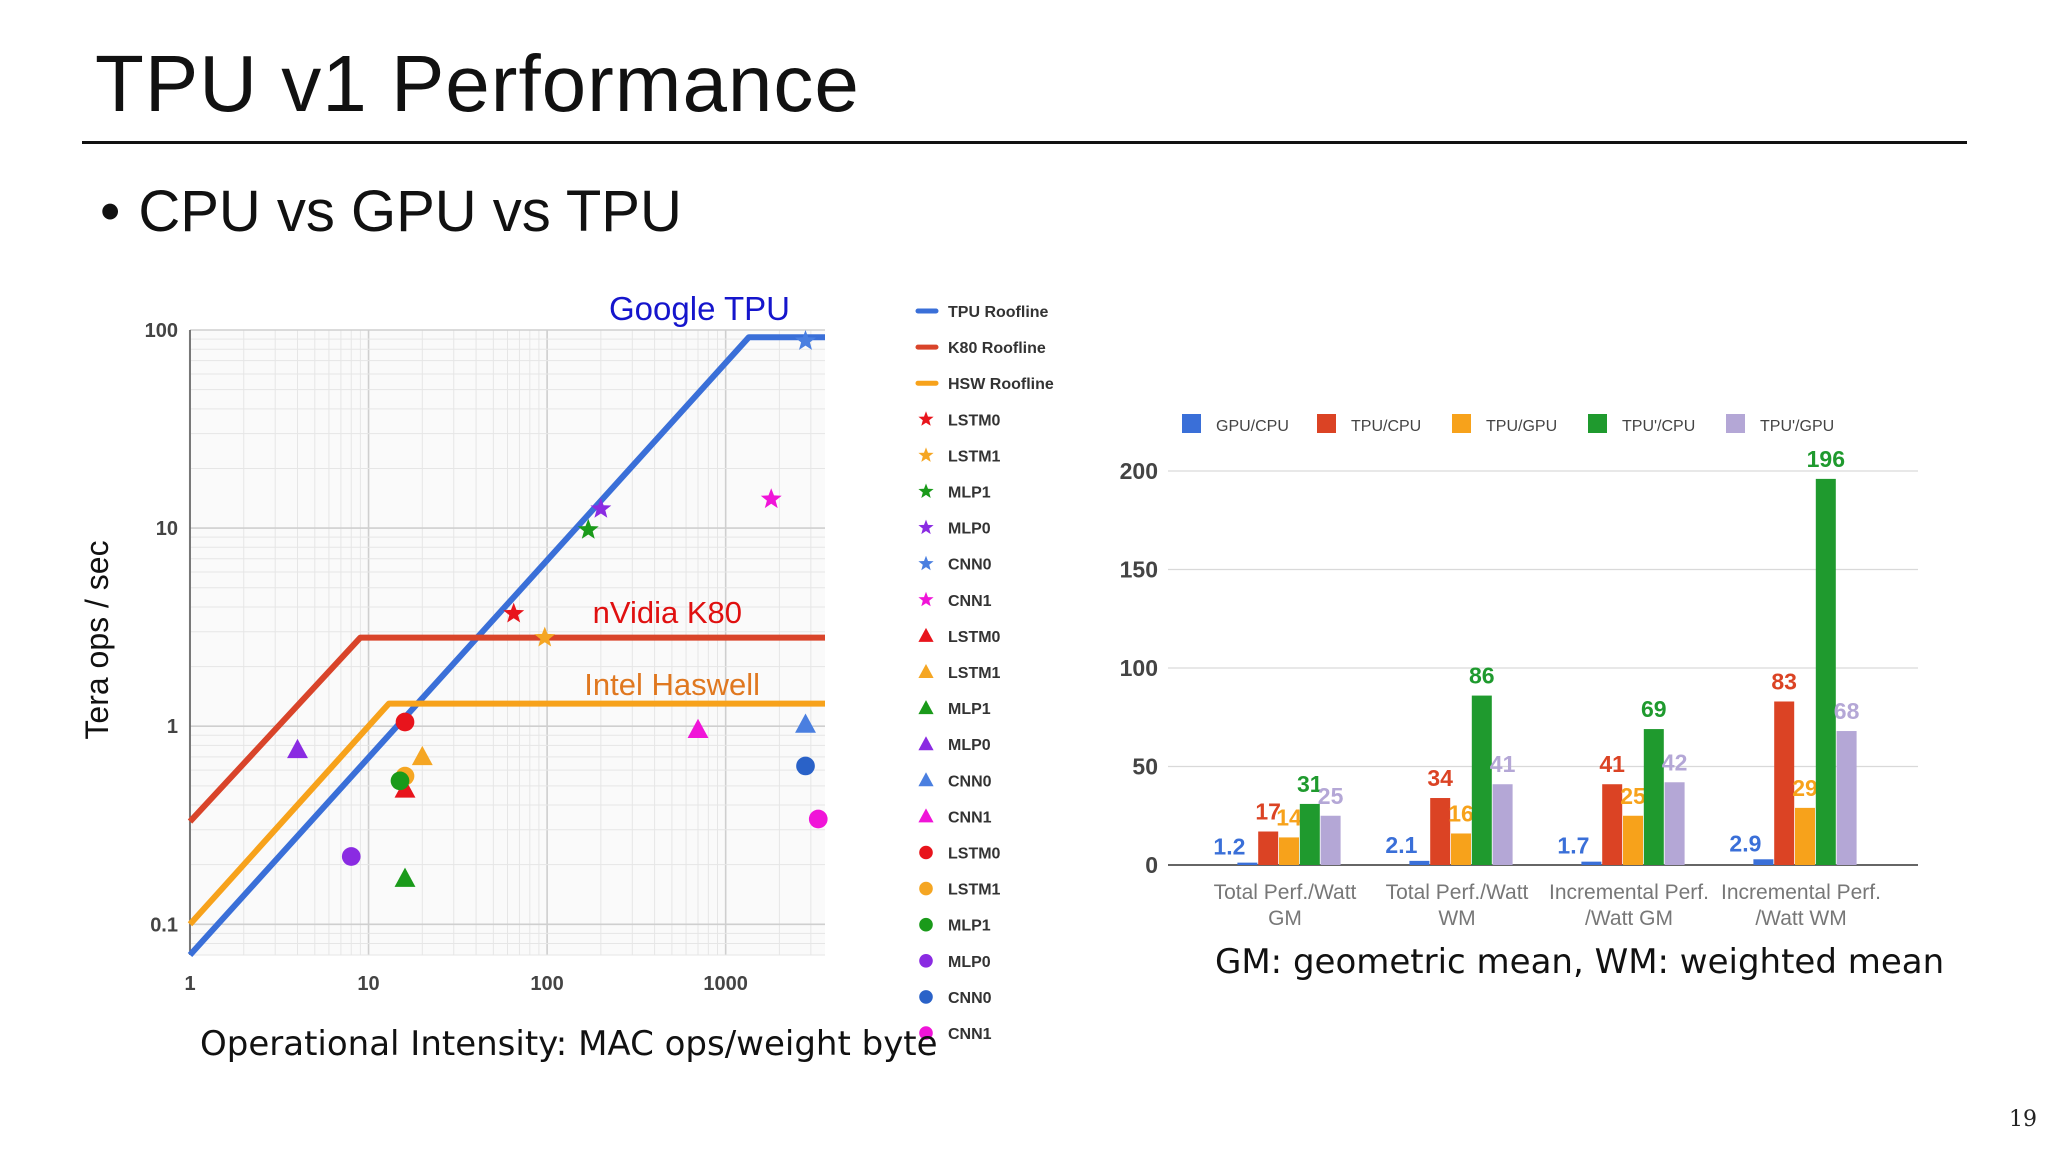 The height and width of the screenshot is (1152, 2048). Describe the element at coordinates (588, 528) in the screenshot. I see `point-star-mlp1` at that location.